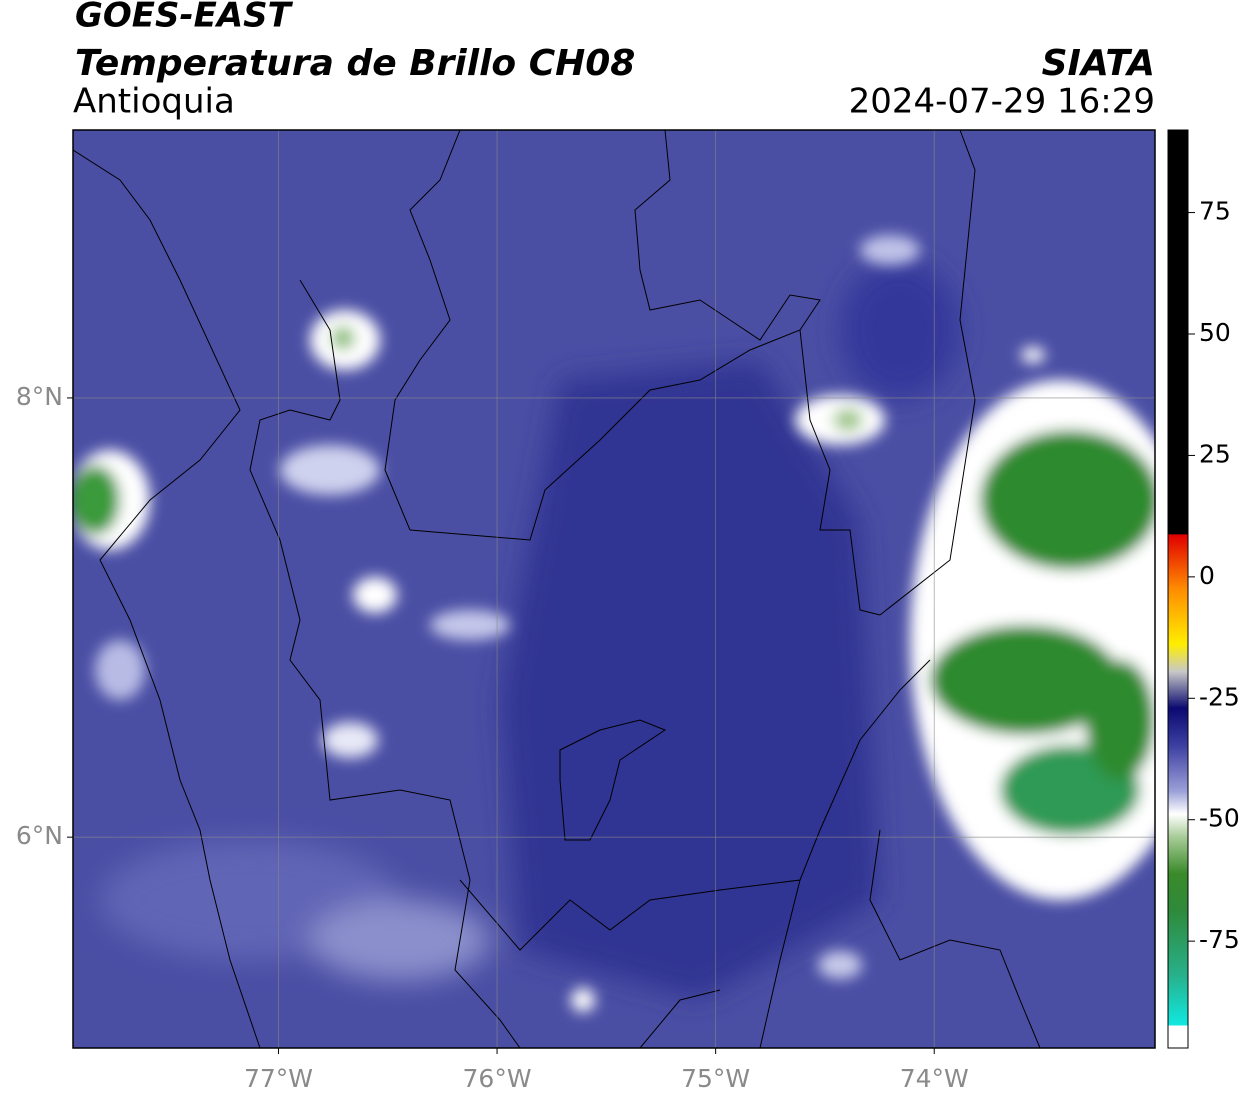  Describe the element at coordinates (39, 835) in the screenshot. I see `y-tick-label: 6°N` at that location.